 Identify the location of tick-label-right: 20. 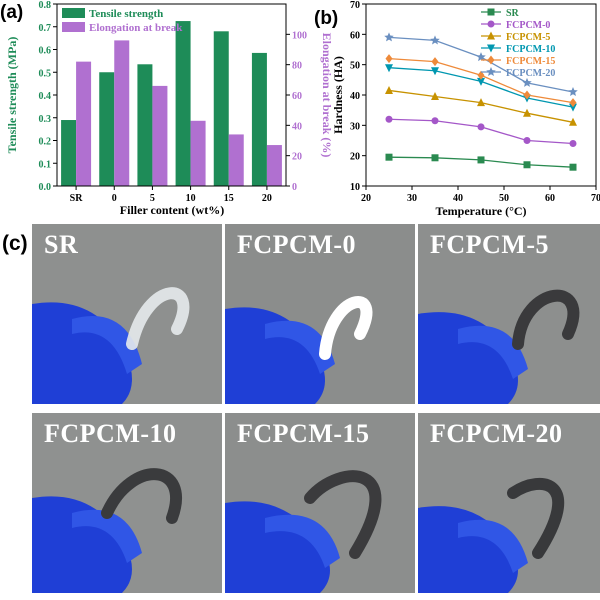
(297, 157).